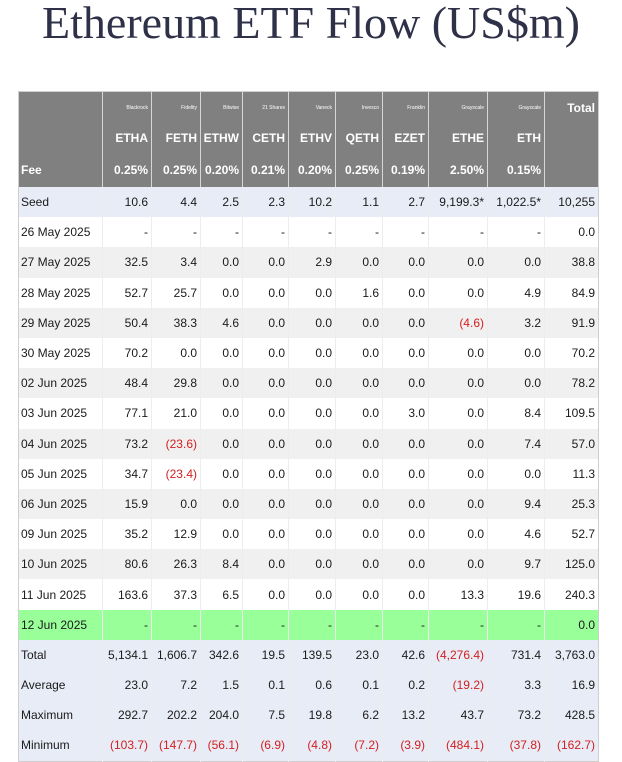  What do you see at coordinates (60, 534) in the screenshot?
I see `row-label: 09 Jun 2025` at bounding box center [60, 534].